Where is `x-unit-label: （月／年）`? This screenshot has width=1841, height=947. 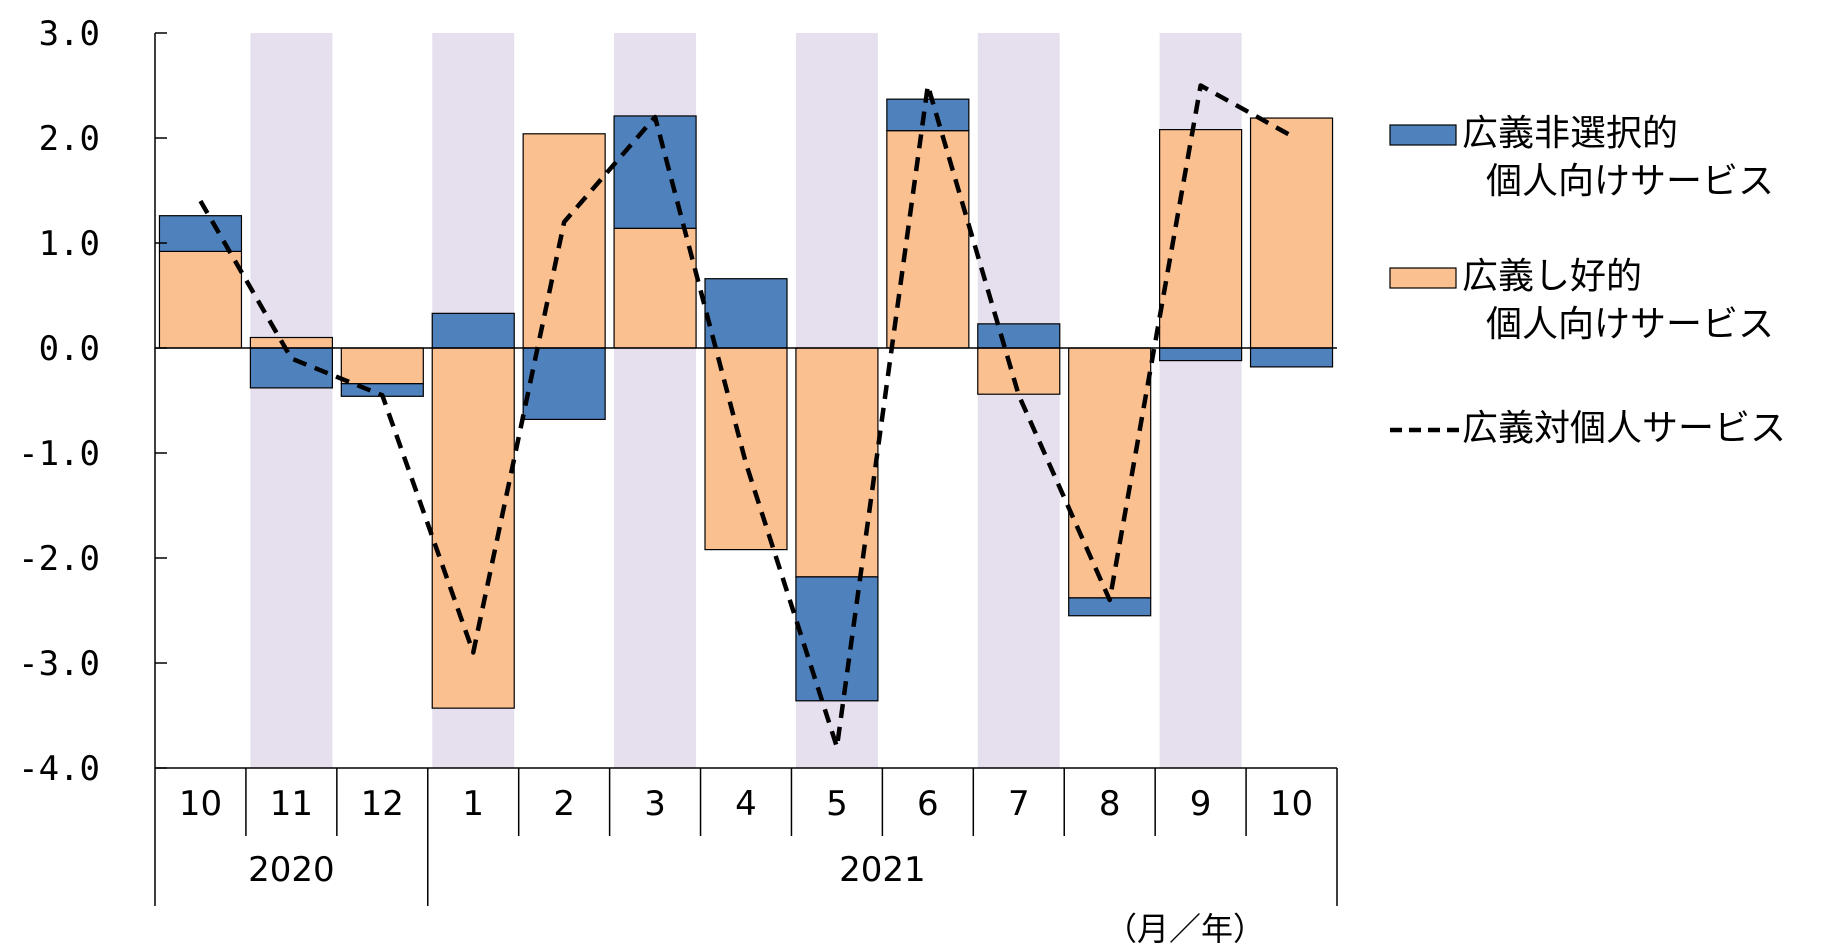 x-unit-label: （月／年） is located at coordinates (1185, 928).